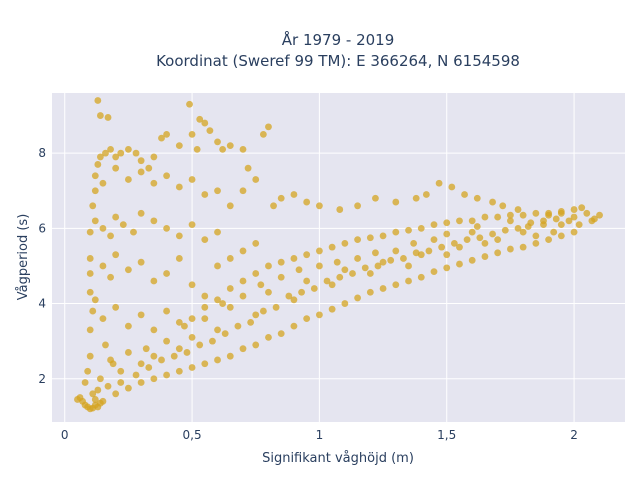 The height and width of the screenshot is (480, 640). I want to click on y-tick-label: 6, so click(42, 228).